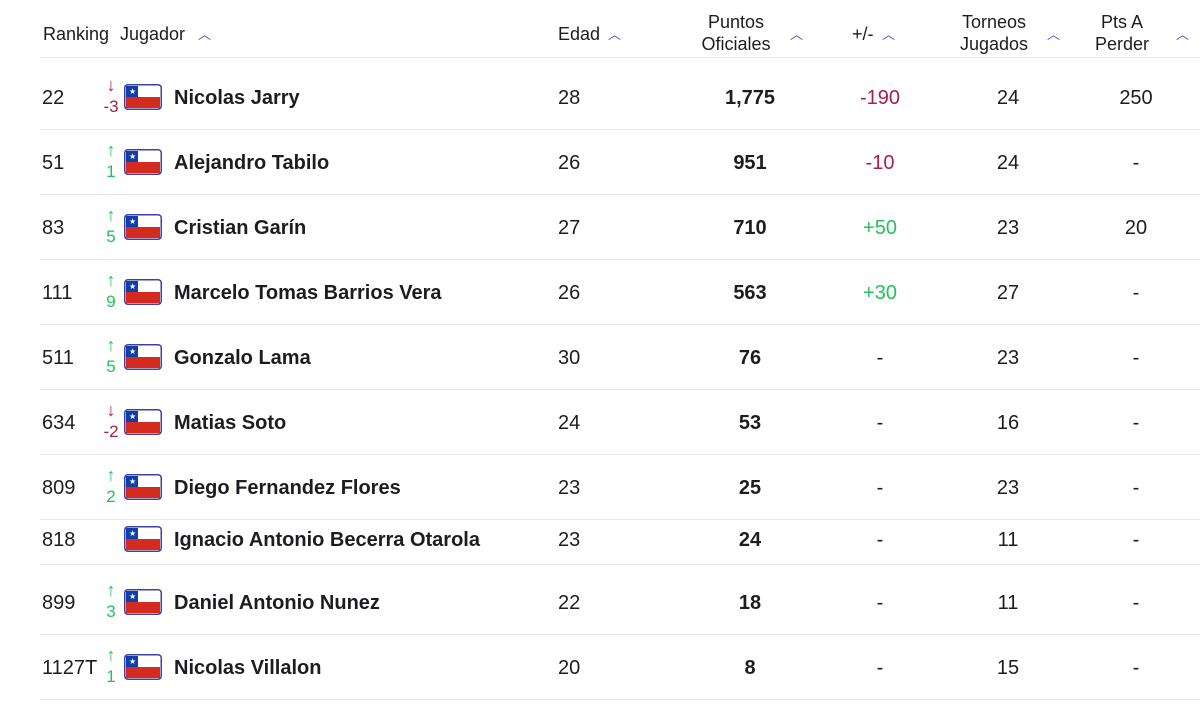  I want to click on age-value: 22, so click(569, 602).